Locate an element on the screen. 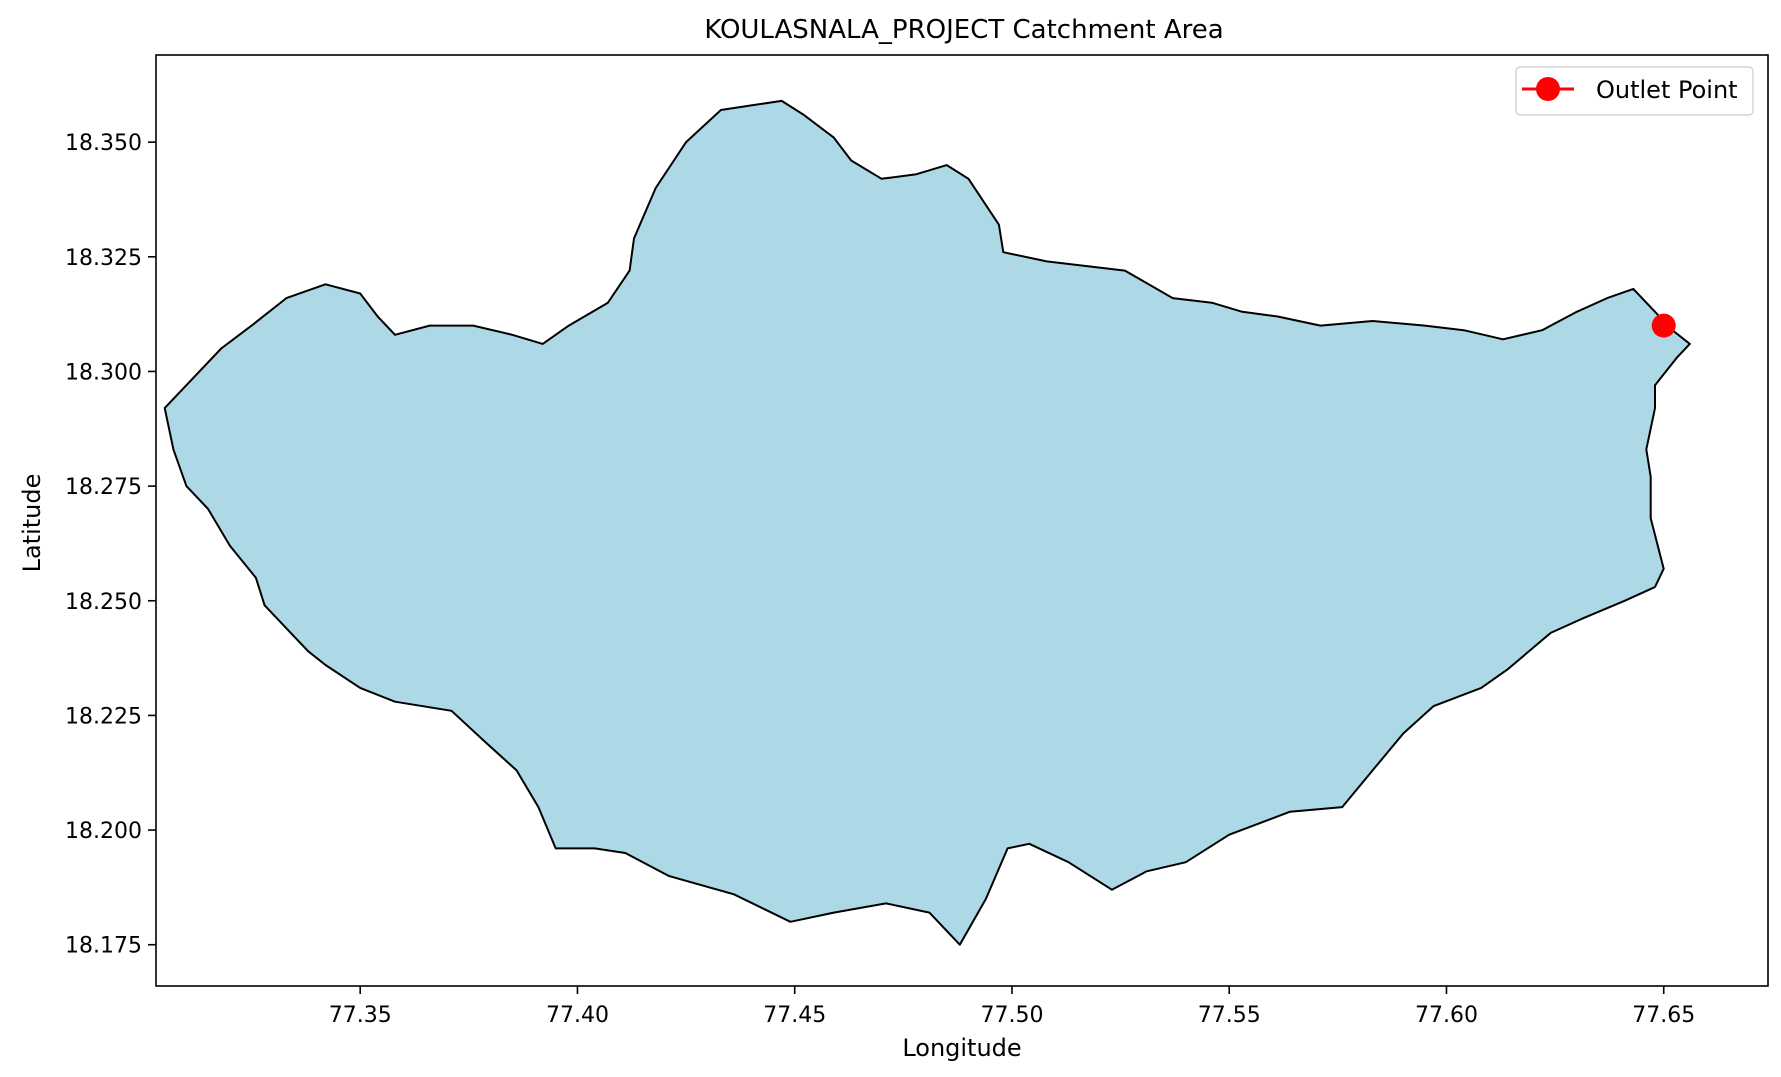 This screenshot has height=1077, width=1781. x-tick-label: 77.40 is located at coordinates (577, 1015).